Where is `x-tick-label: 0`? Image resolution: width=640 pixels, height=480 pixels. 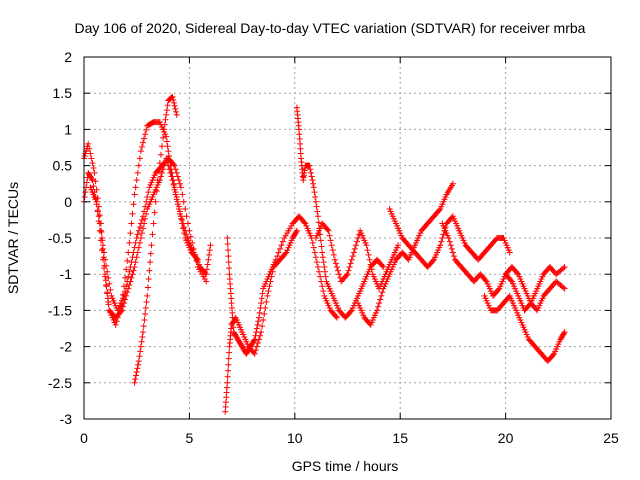
x-tick-label: 0 is located at coordinates (84, 438).